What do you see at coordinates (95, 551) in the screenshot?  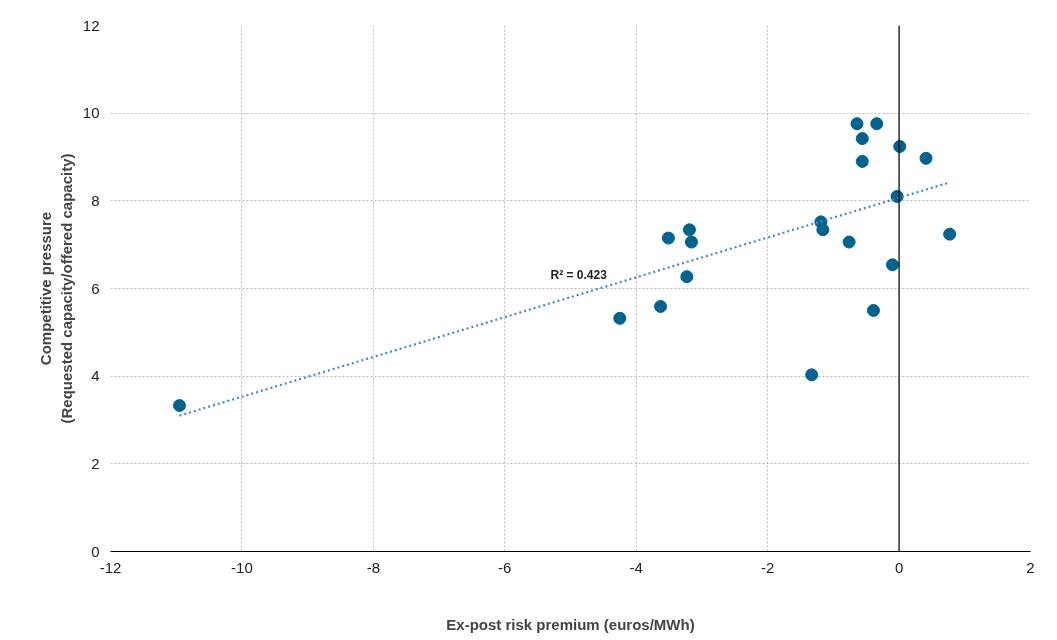 I see `y-tick-label: 0` at bounding box center [95, 551].